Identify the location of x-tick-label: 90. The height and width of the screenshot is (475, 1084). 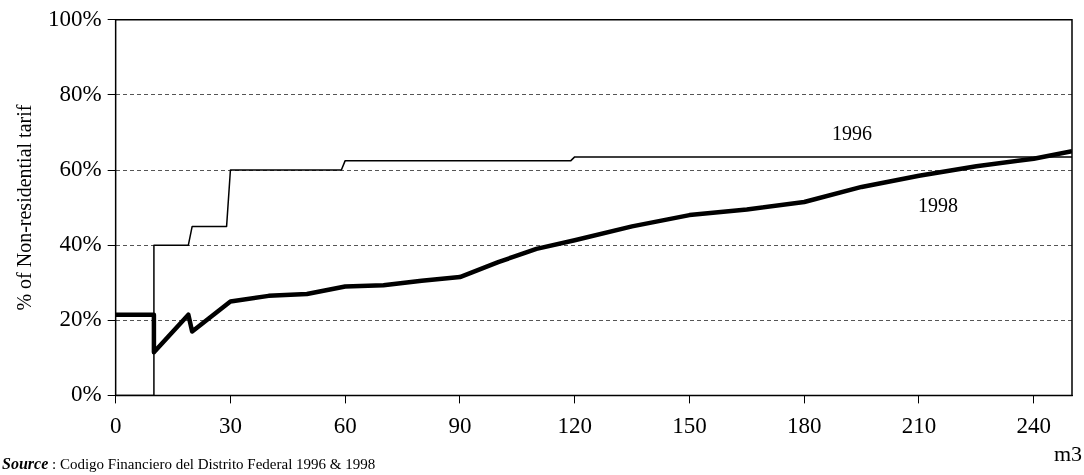
(460, 426).